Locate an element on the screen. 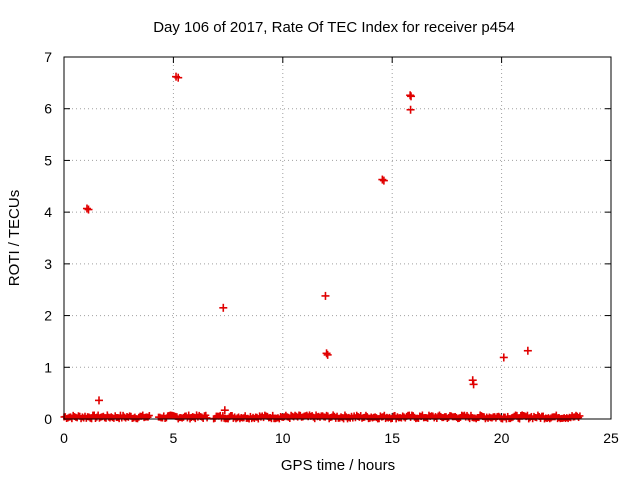  y-tick-label: 6 is located at coordinates (48, 109).